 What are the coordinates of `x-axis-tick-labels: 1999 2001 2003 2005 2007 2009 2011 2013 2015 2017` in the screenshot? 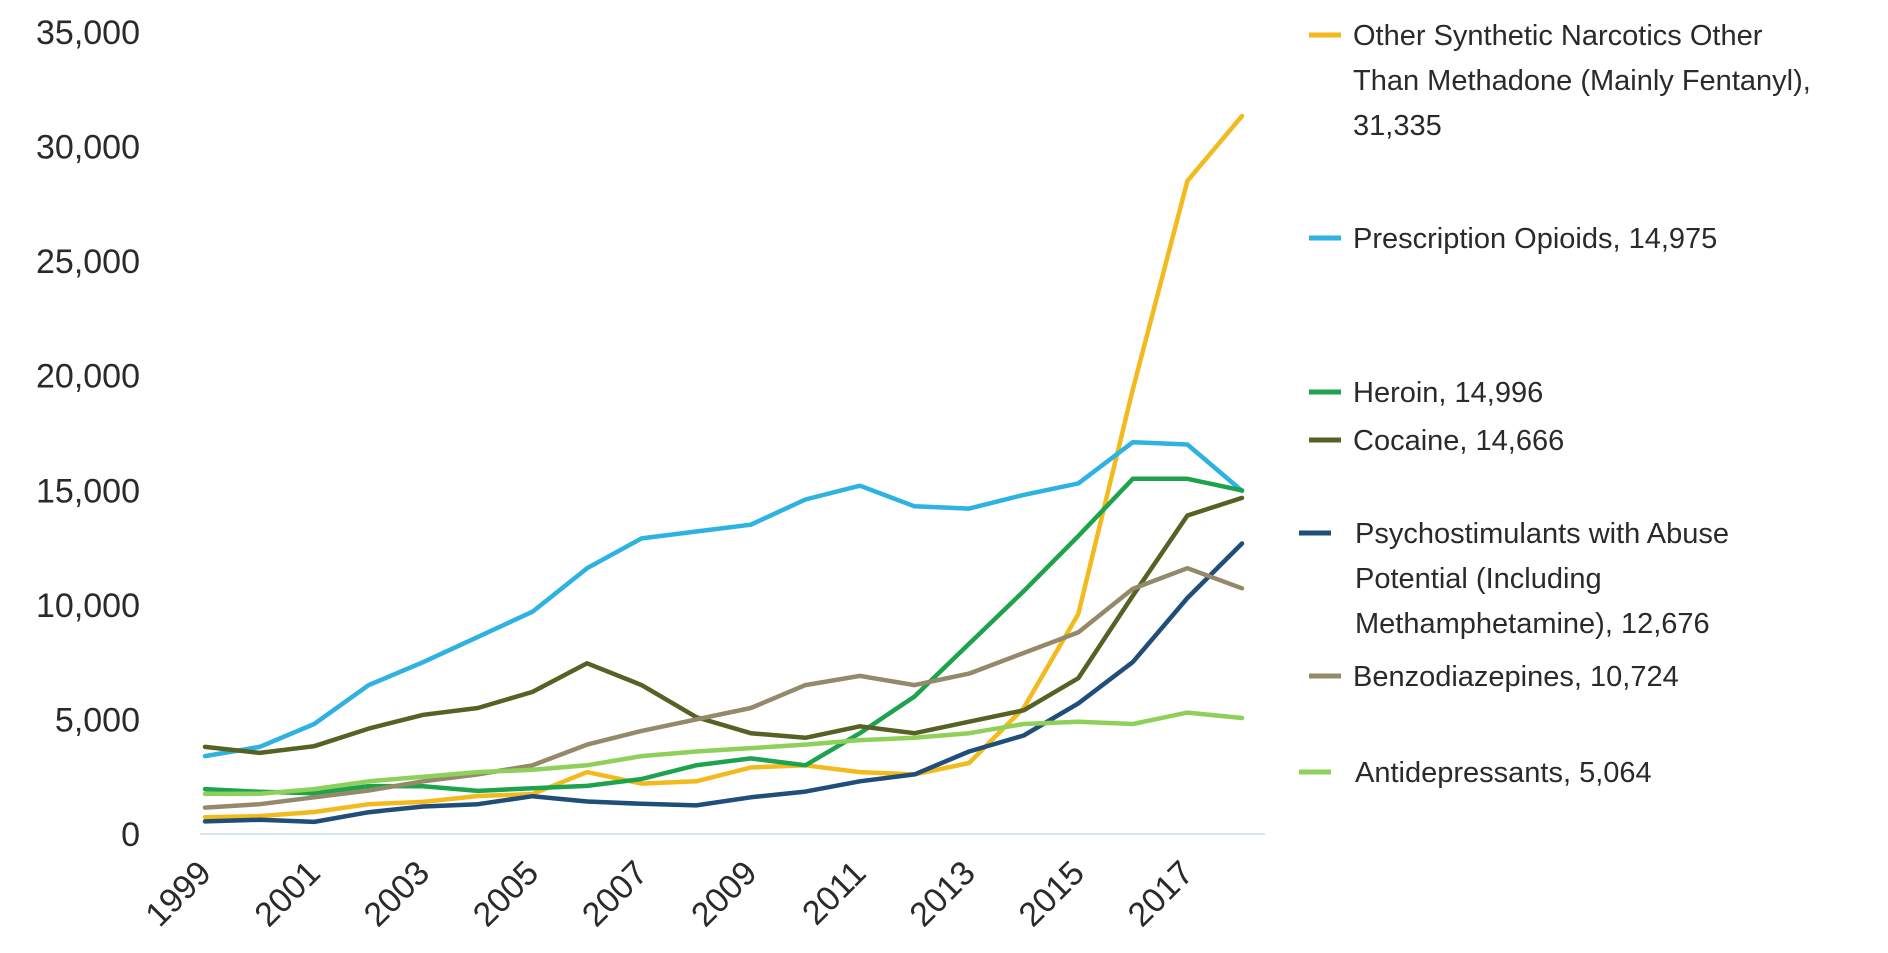 It's located at (669, 894).